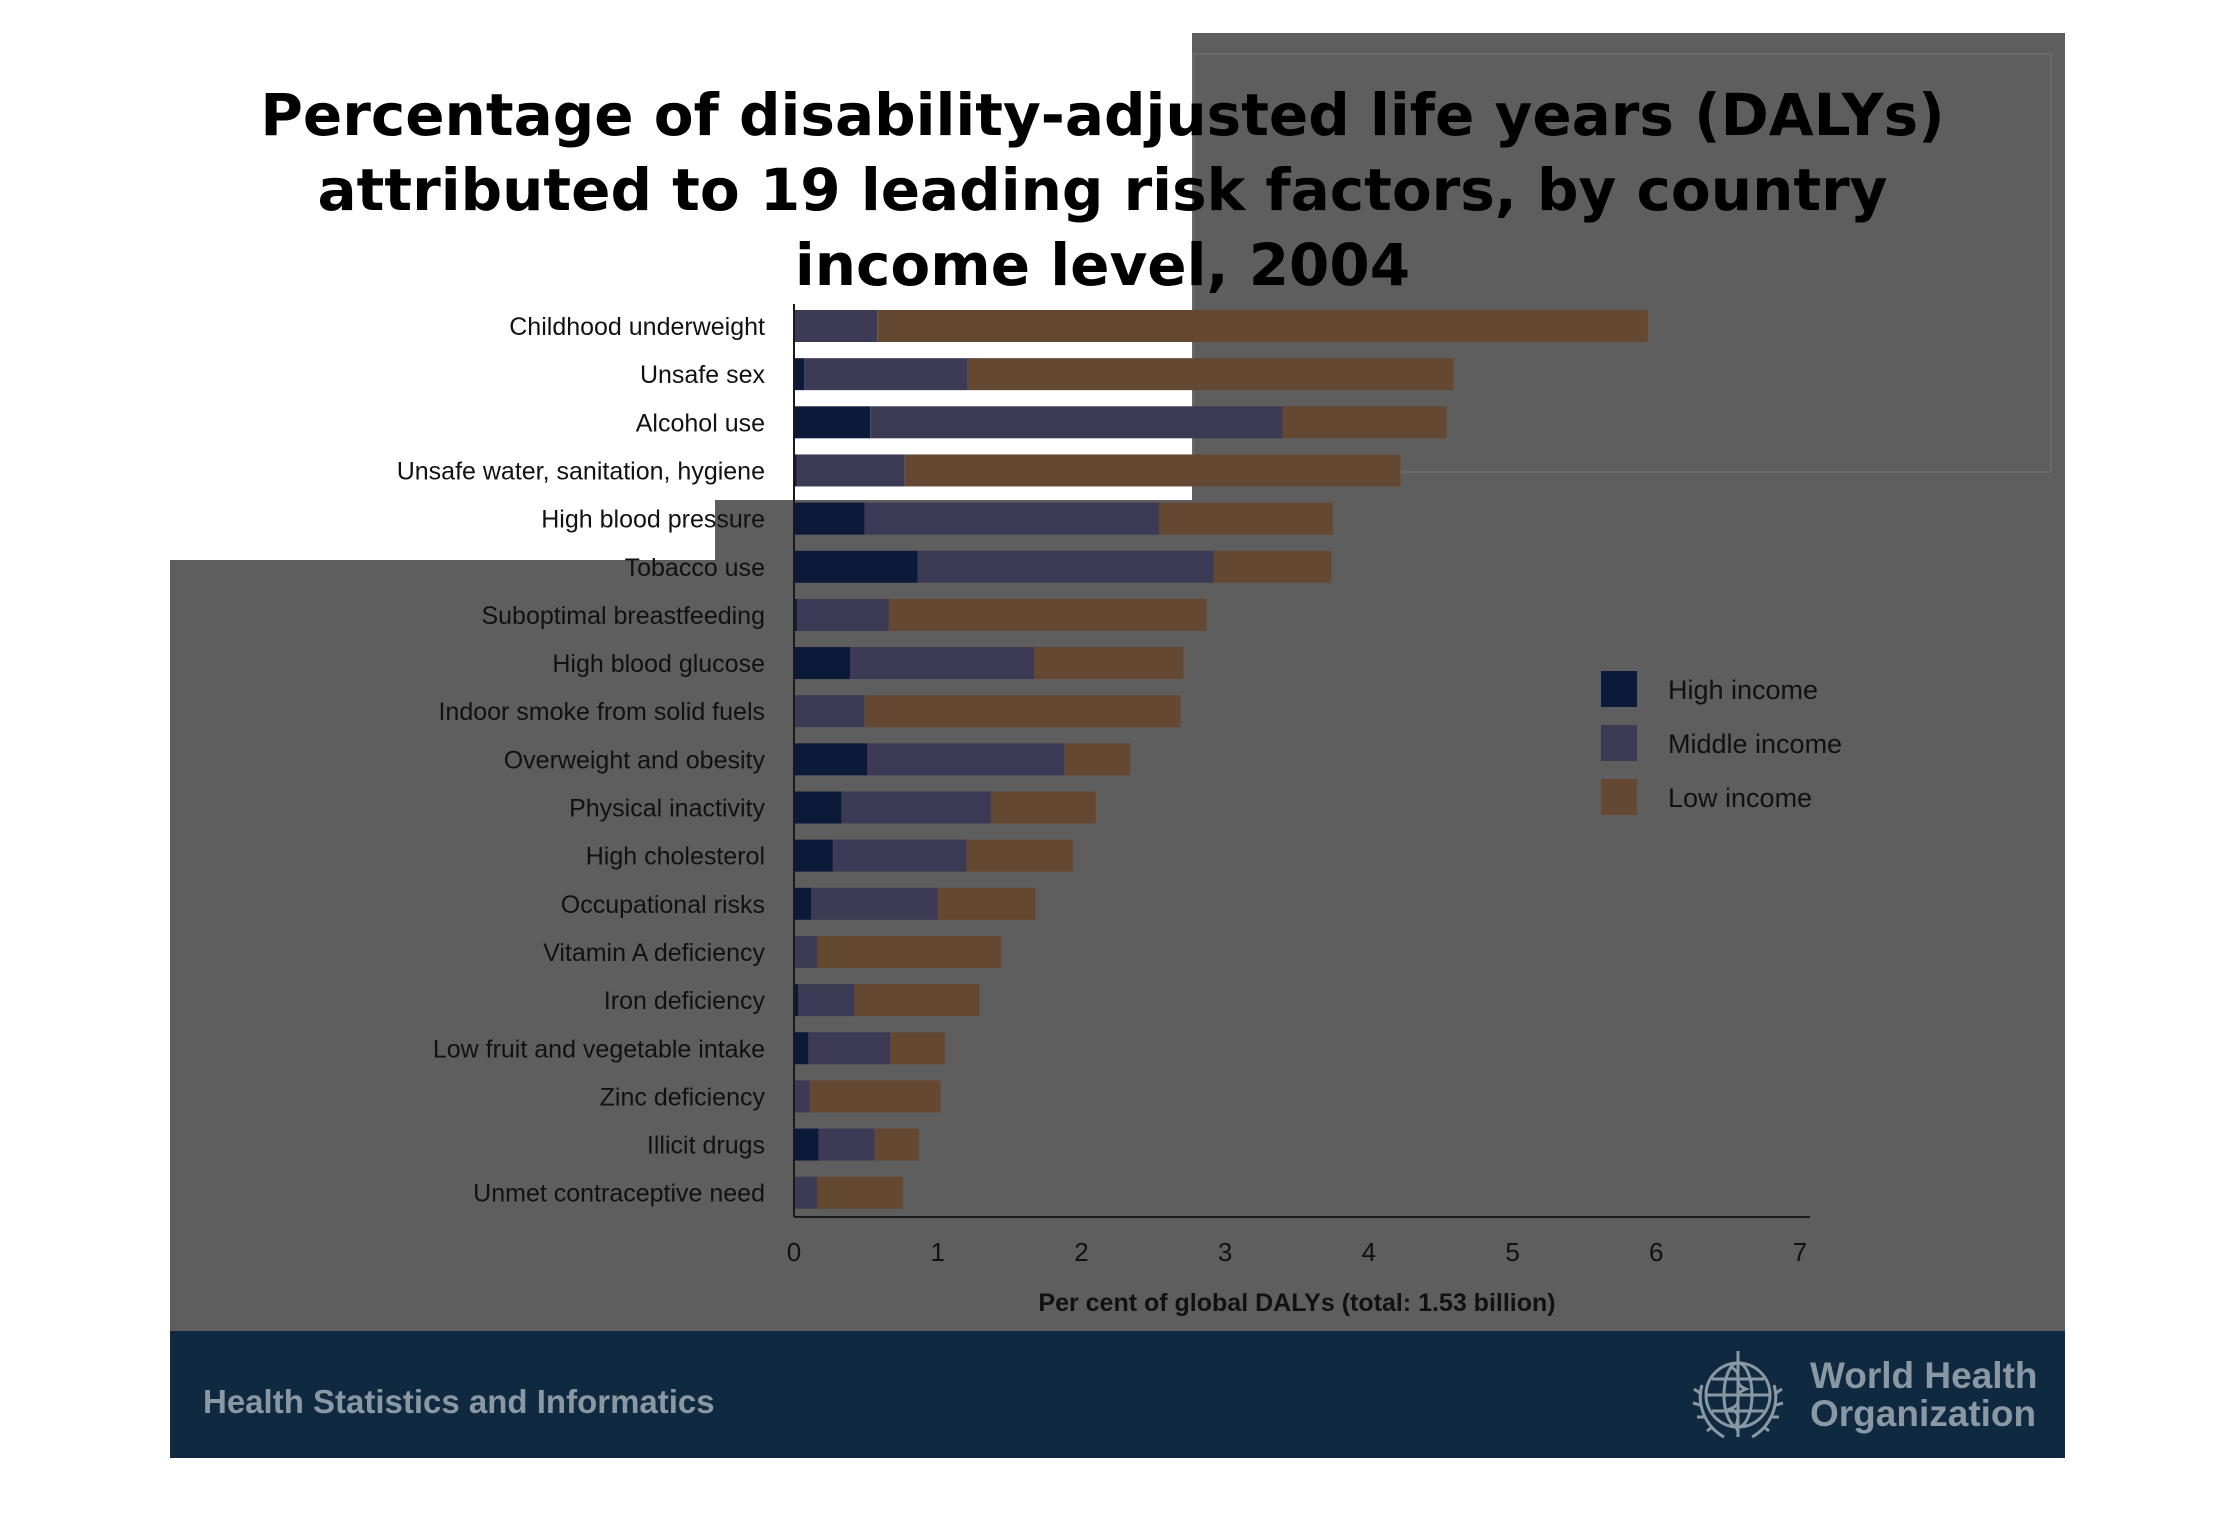  What do you see at coordinates (619, 1194) in the screenshot?
I see `category-label: Unmet contraceptive need` at bounding box center [619, 1194].